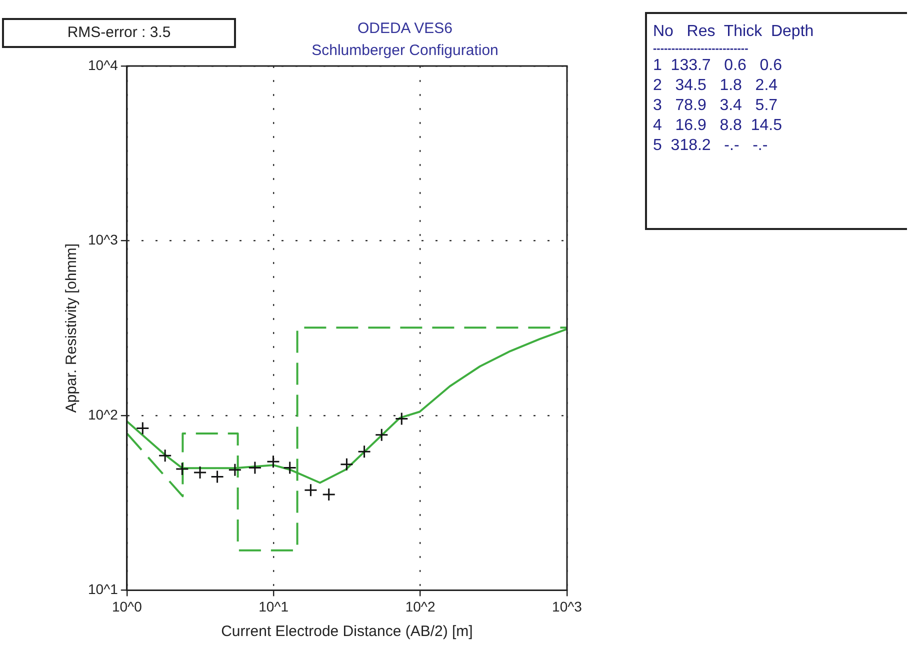  I want to click on x-tick-label: 10^0, so click(127, 606).